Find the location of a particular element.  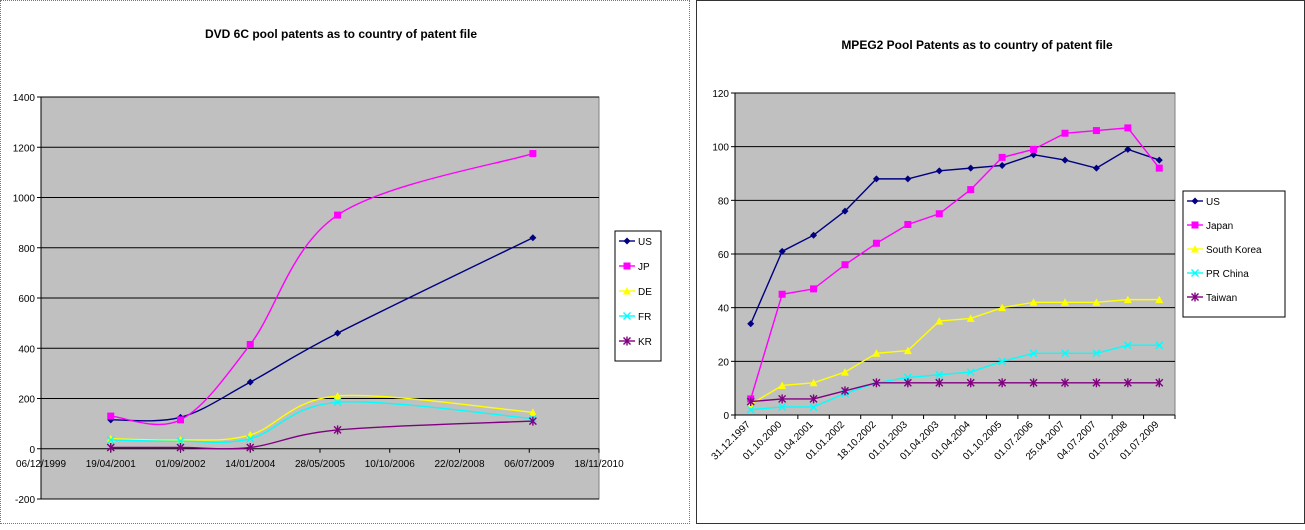

dvd-legend-label: US is located at coordinates (645, 242).